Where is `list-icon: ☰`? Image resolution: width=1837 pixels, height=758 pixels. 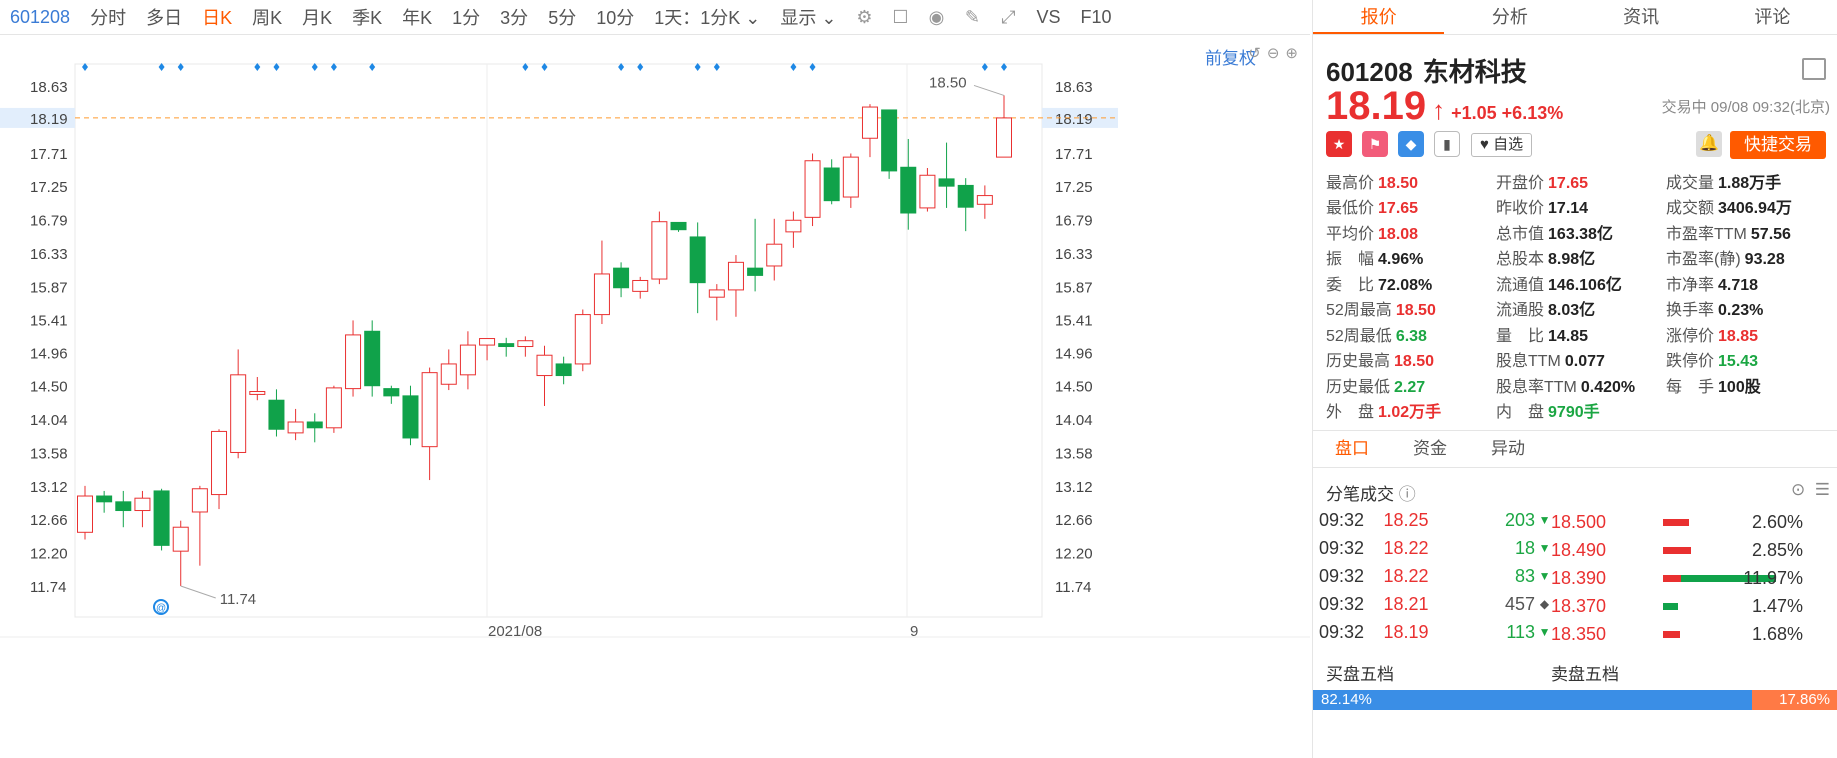
list-icon: ☰ is located at coordinates (1822, 489).